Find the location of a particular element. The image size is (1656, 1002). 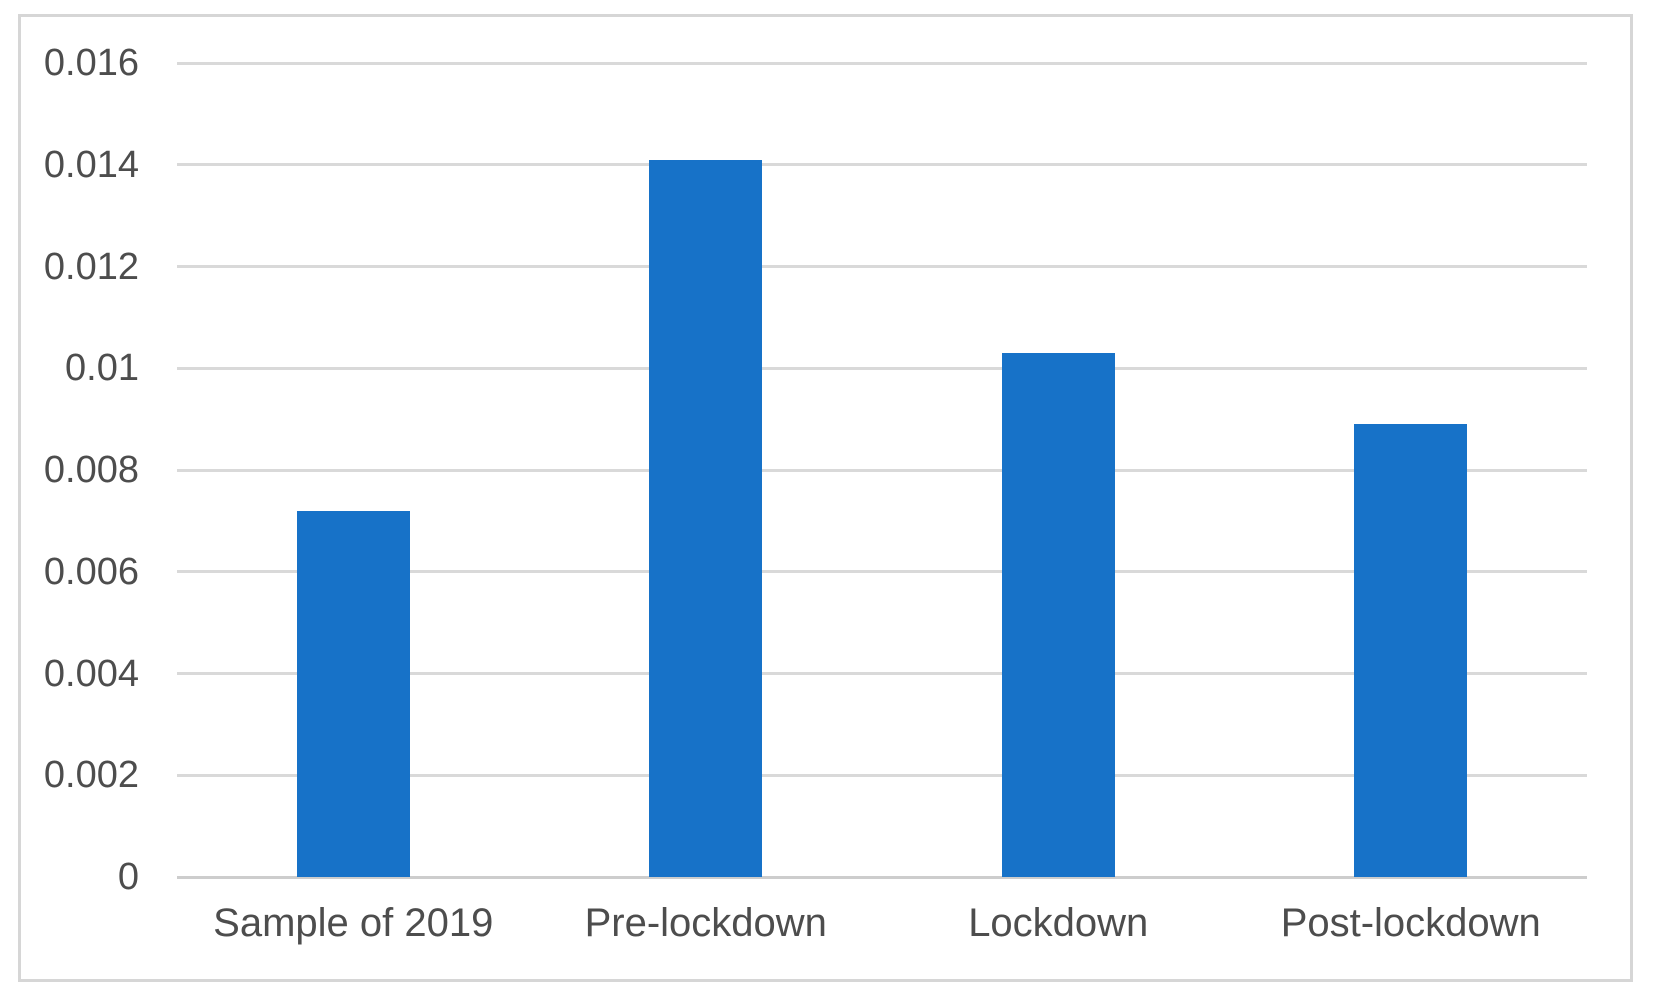

x-axis-label: Lockdown is located at coordinates (1058, 923).